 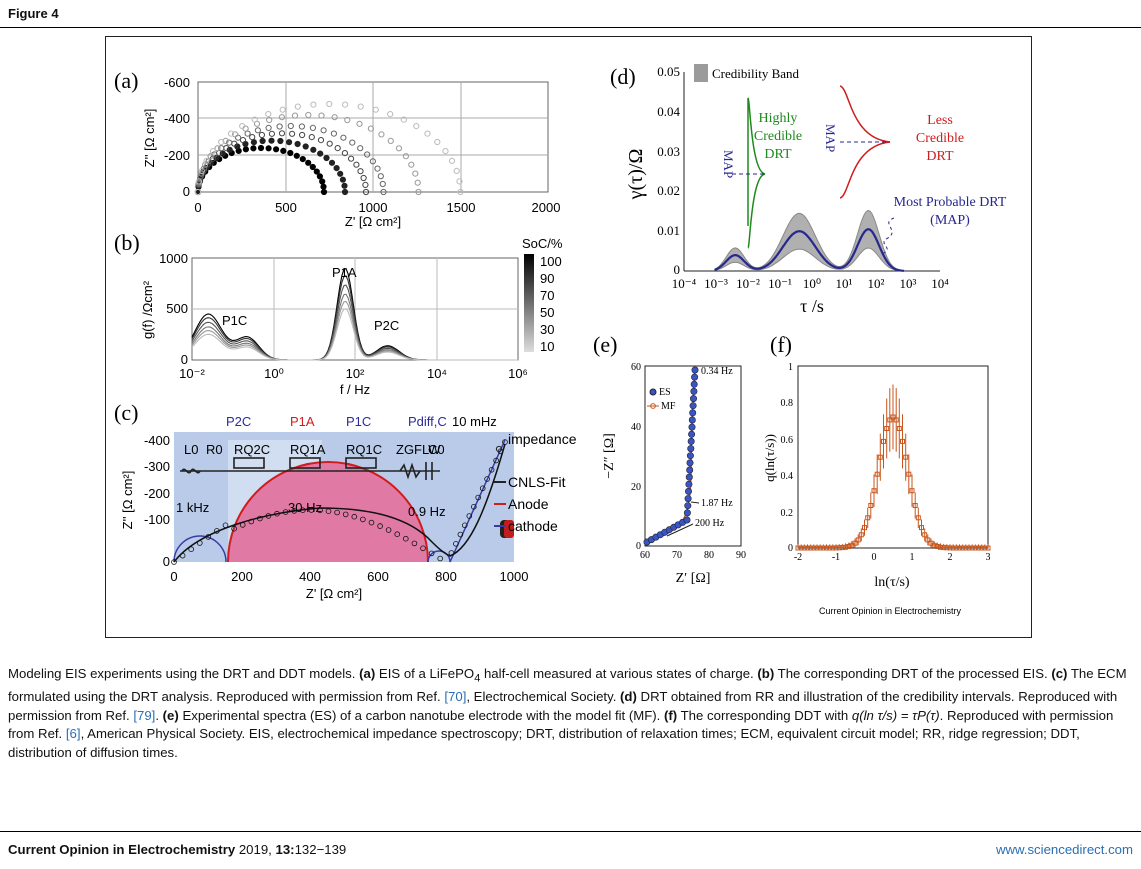 What do you see at coordinates (157, 466) in the screenshot?
I see `c-ytick: -300` at bounding box center [157, 466].